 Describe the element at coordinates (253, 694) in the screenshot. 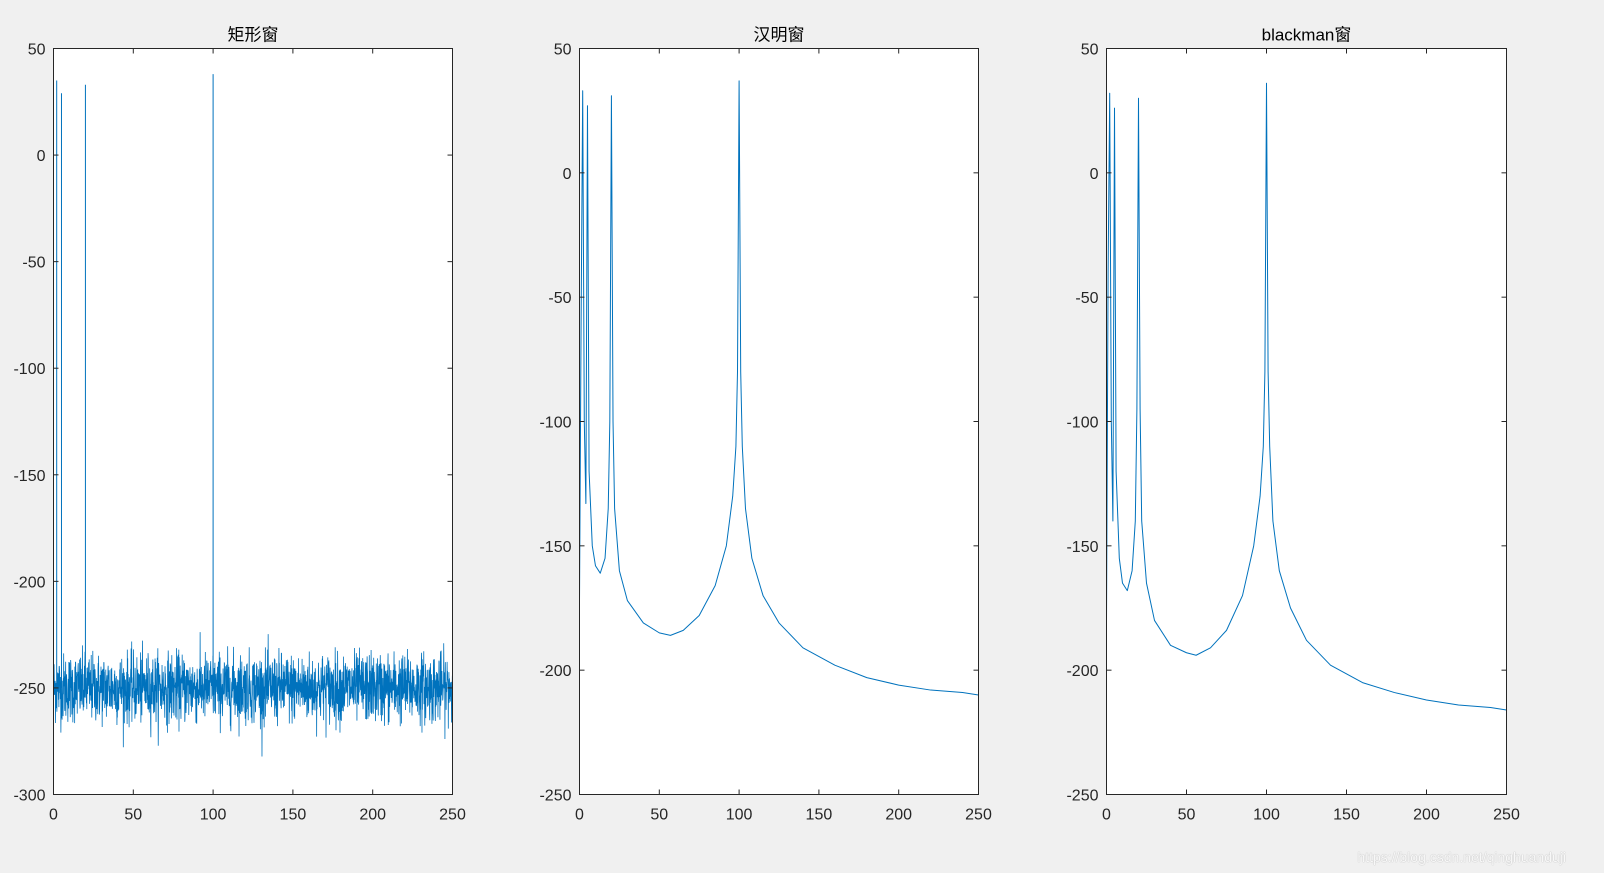

I see `series-line` at that location.